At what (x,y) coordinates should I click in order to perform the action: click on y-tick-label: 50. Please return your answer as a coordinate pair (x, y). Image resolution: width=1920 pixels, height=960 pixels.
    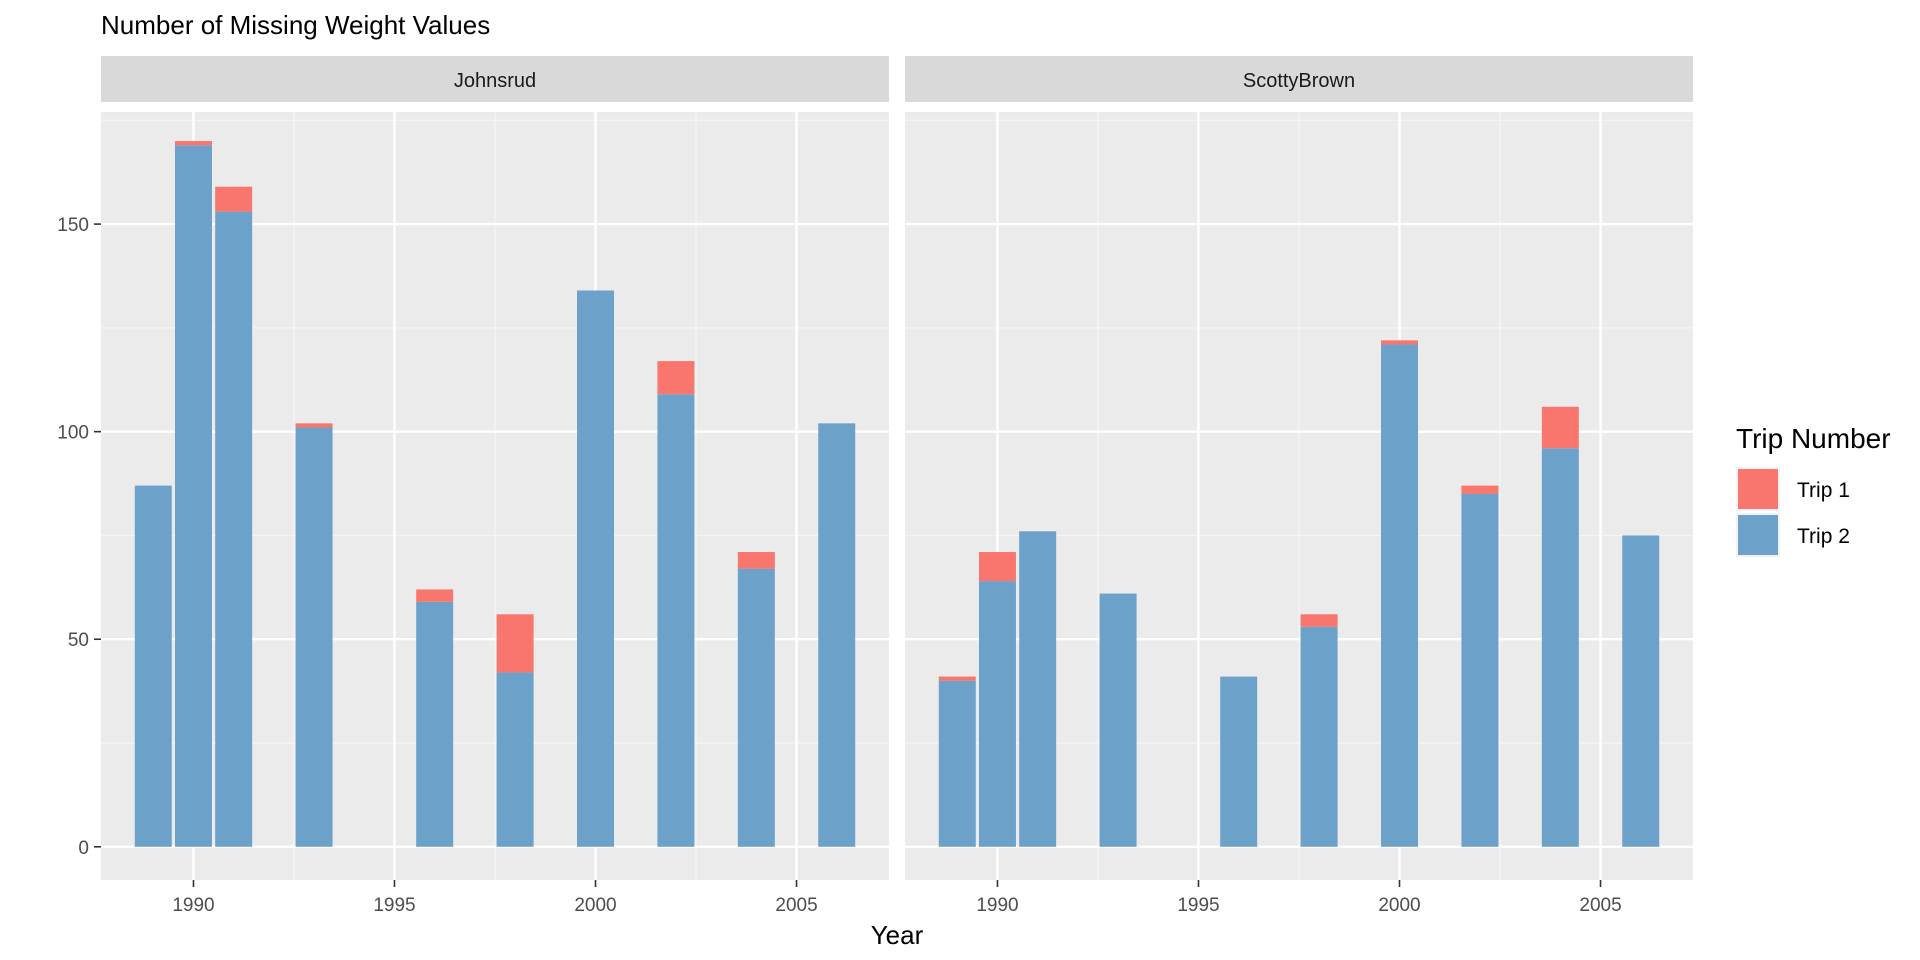
    Looking at the image, I should click on (78, 640).